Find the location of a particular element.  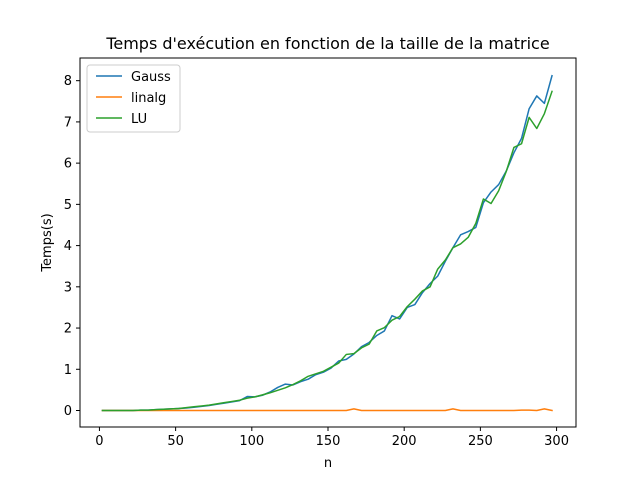

legend: Gauss linalg LU is located at coordinates (133, 98).